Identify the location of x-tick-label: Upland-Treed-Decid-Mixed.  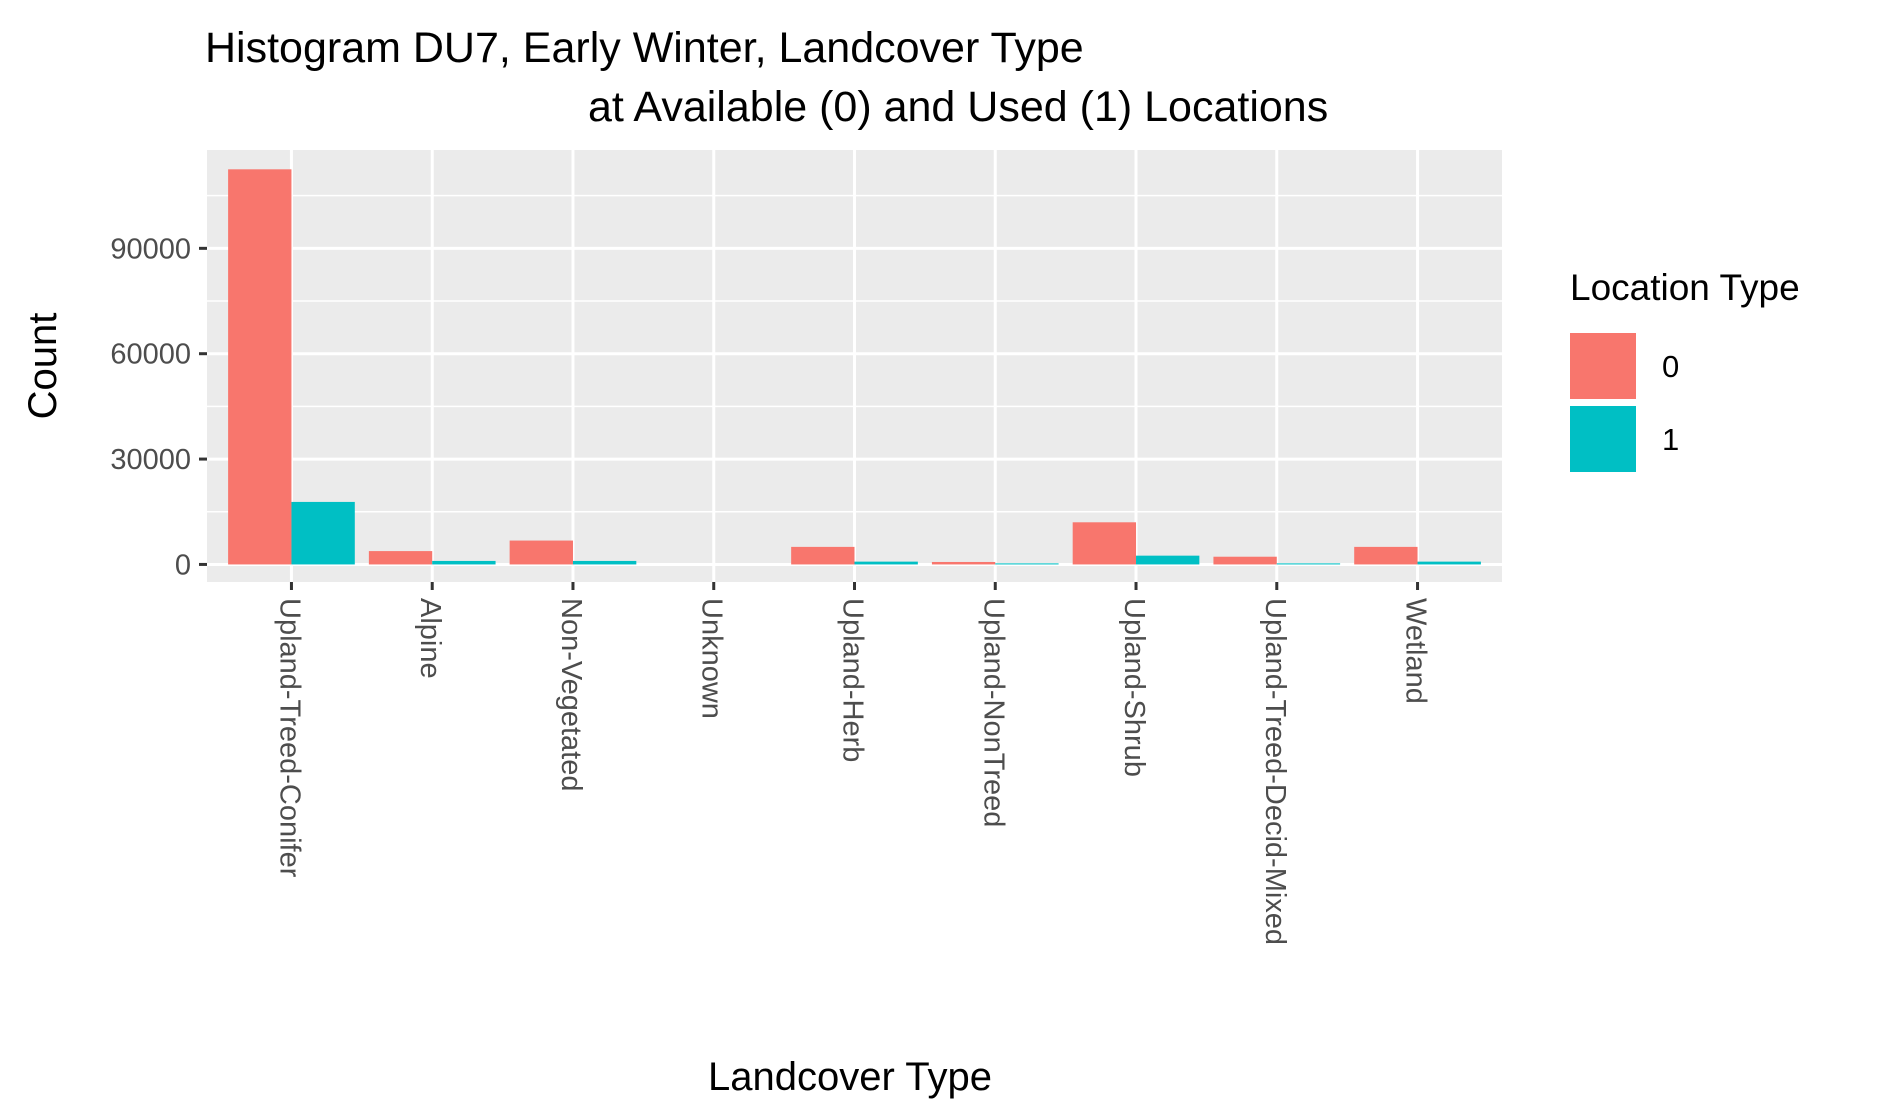
(1275, 771).